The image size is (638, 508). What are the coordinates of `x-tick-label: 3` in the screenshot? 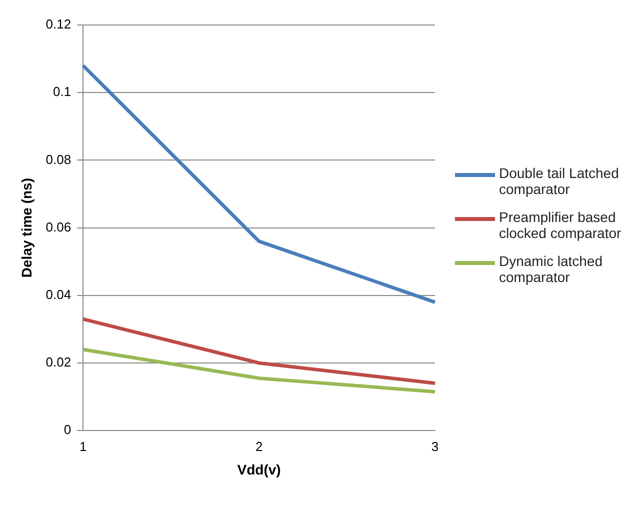 It's located at (435, 446).